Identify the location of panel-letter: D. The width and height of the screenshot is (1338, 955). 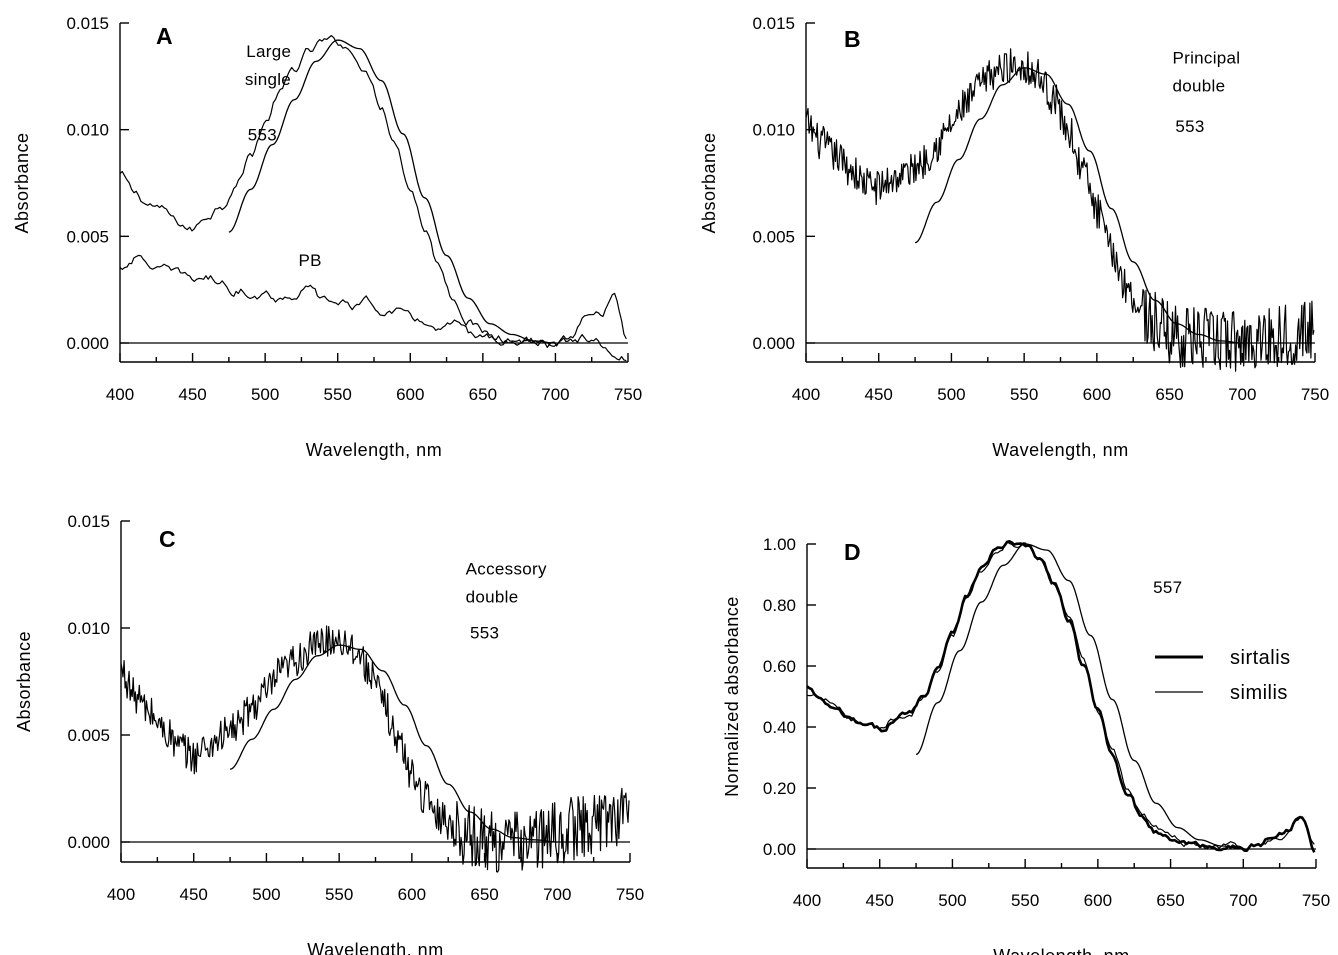
(852, 552).